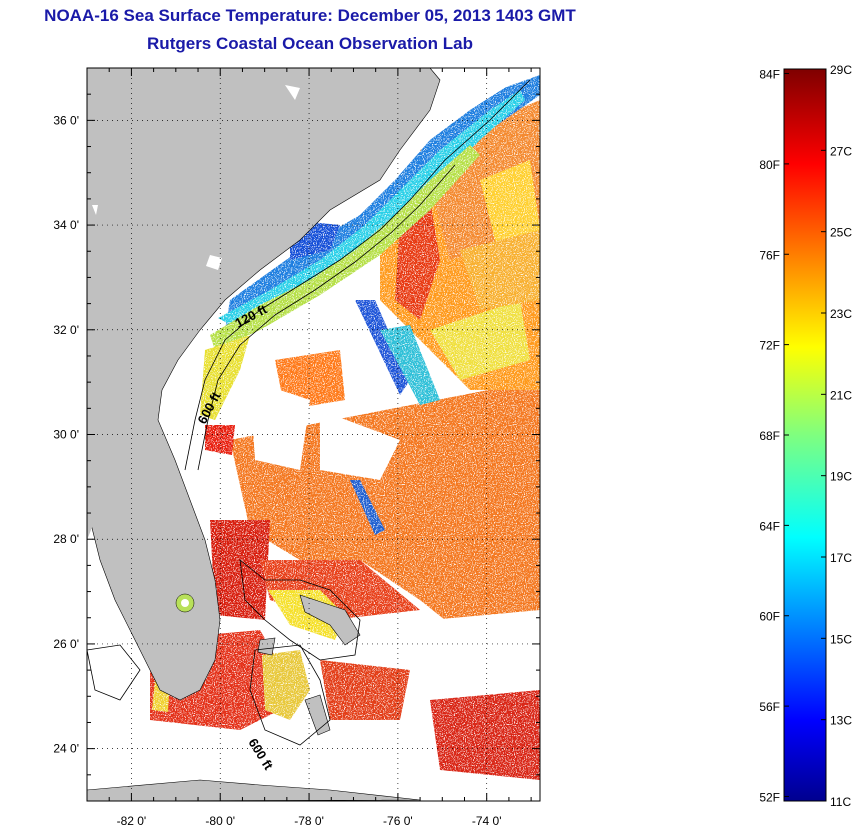  I want to click on y-tick-label: 32 0', so click(66, 330).